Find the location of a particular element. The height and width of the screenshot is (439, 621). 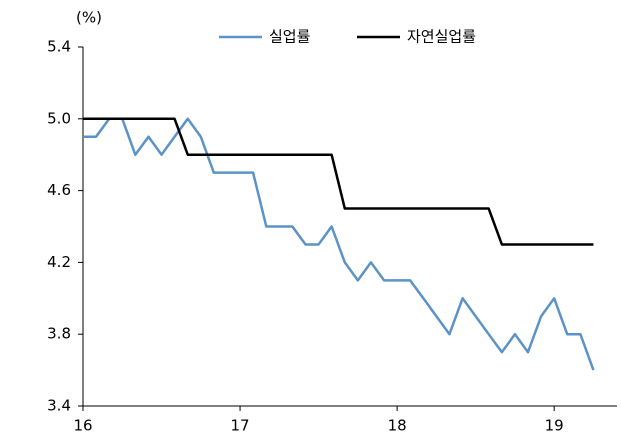

y-tick-label: 5.0 is located at coordinates (59, 118).